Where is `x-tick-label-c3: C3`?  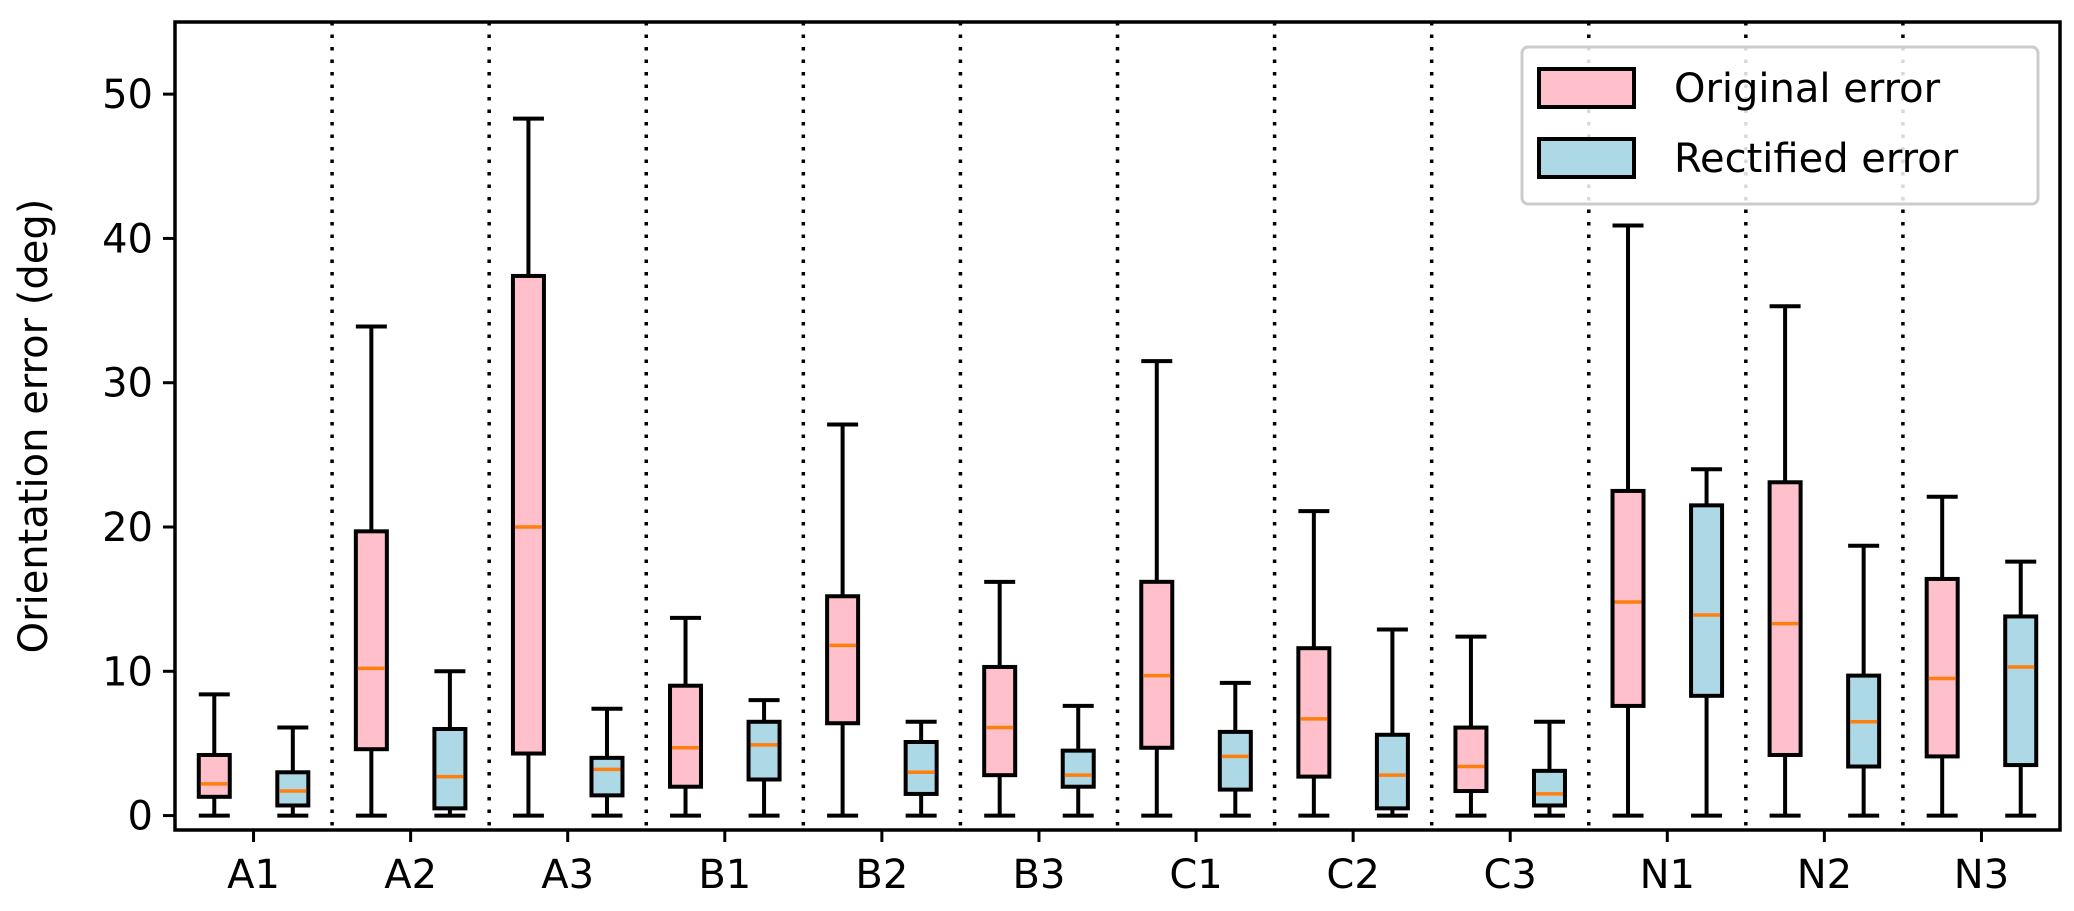 x-tick-label-c3: C3 is located at coordinates (1510, 875).